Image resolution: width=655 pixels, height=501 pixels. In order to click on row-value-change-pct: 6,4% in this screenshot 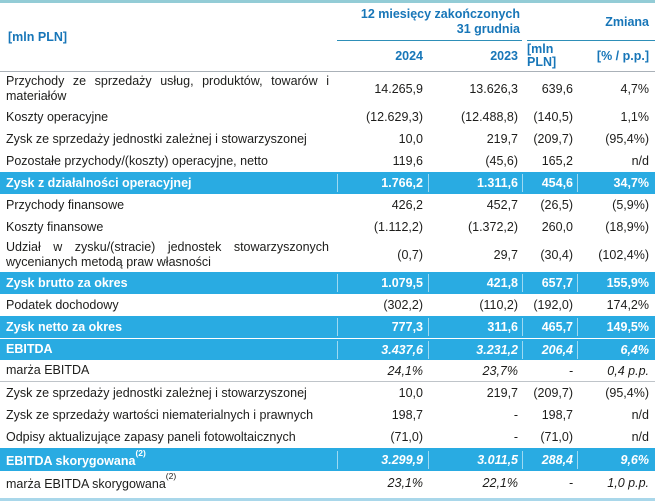, I will do `click(616, 349)`.